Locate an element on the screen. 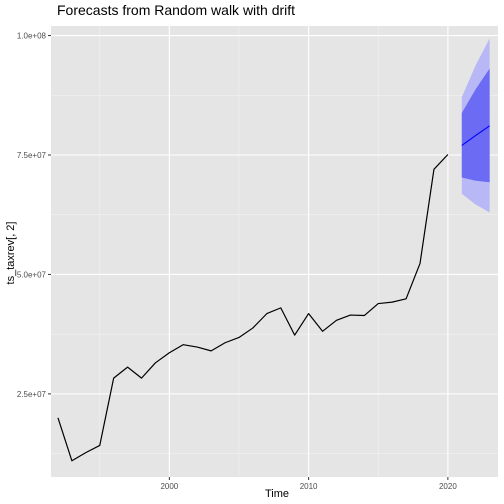 Image resolution: width=504 pixels, height=504 pixels. y-tick-label: 2.5e+07 is located at coordinates (32, 394).